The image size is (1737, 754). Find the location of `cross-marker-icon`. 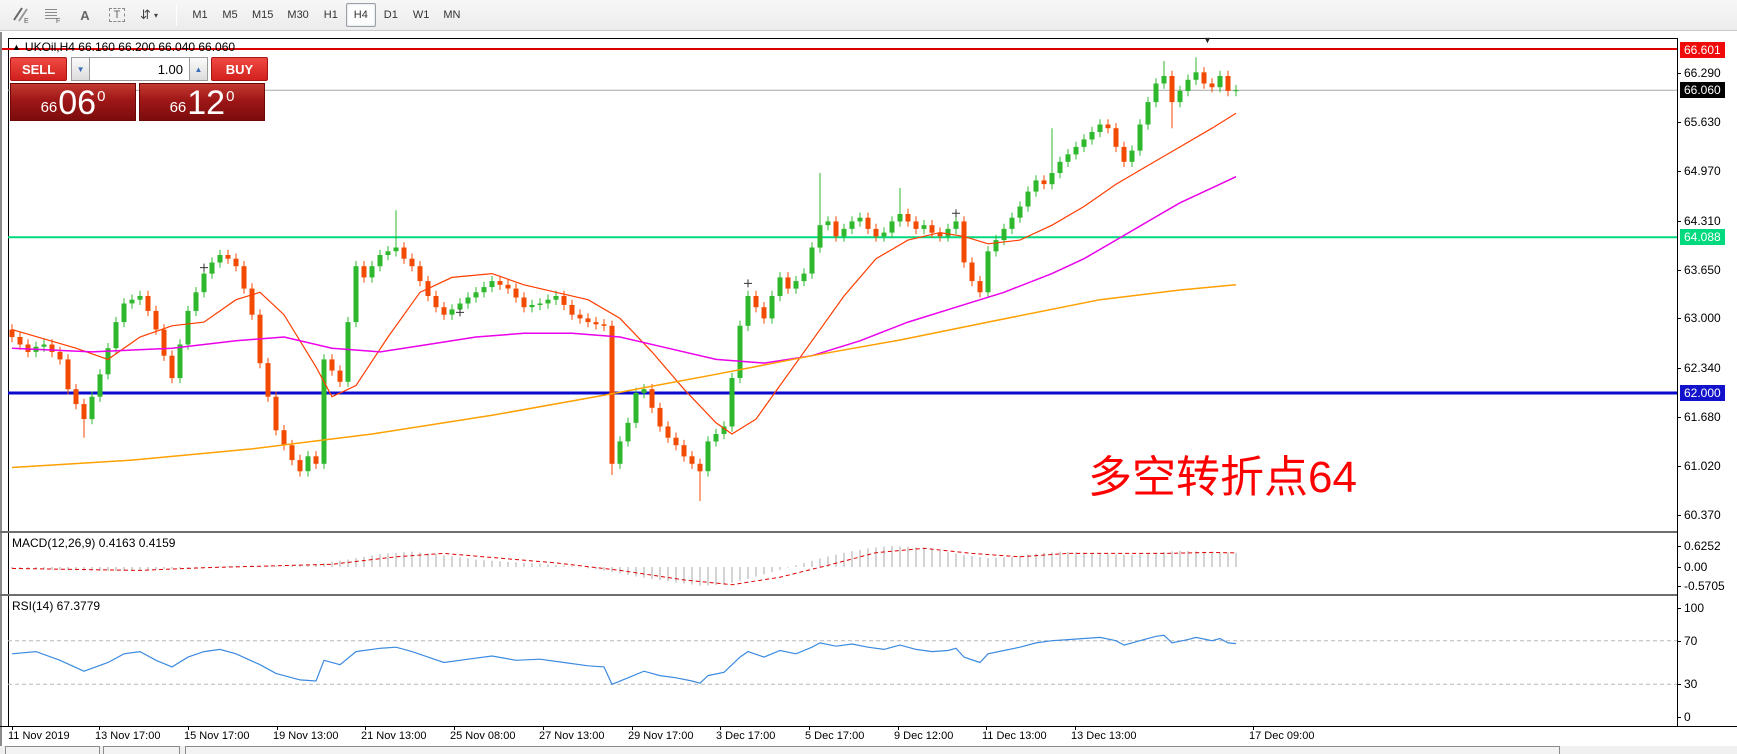

cross-marker-icon is located at coordinates (956, 213).